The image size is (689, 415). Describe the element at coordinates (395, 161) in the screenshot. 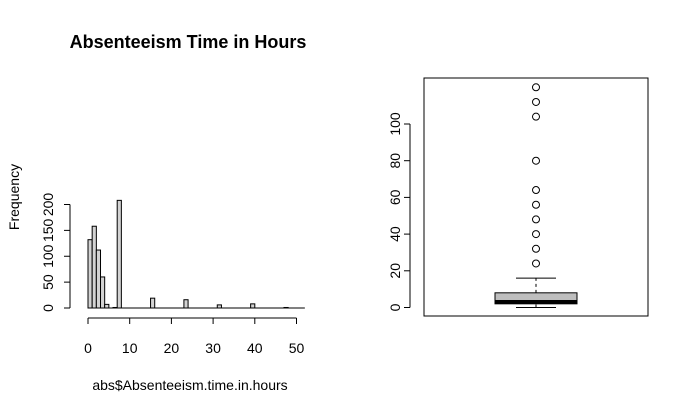

I see `boxplot-y-tick-label: 80` at that location.